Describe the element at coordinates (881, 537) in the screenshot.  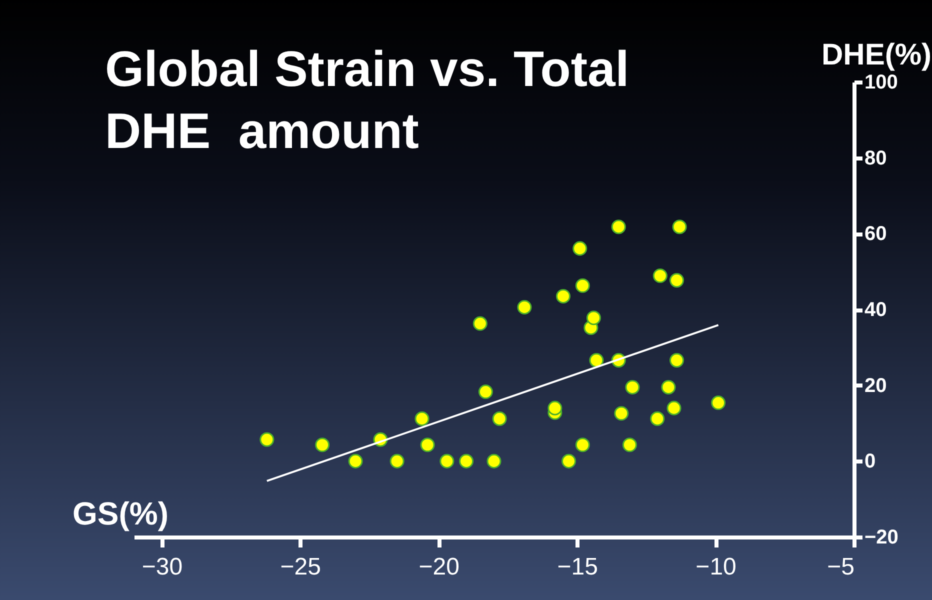
I see `y-tick-label: −20` at that location.